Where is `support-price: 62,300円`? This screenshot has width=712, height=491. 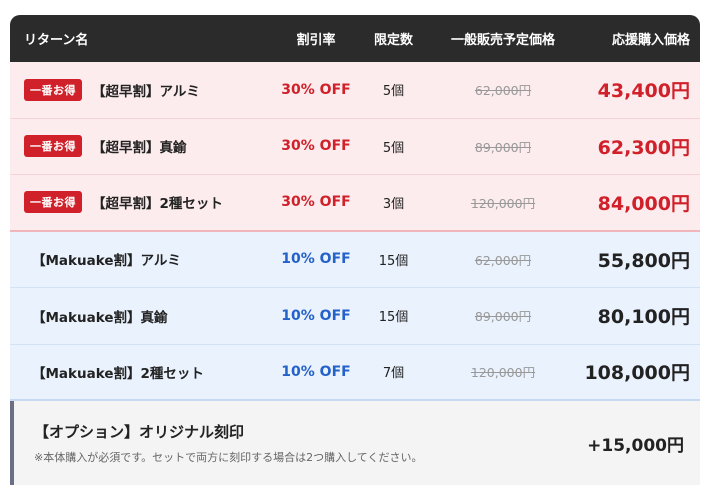 support-price: 62,300円 is located at coordinates (643, 147).